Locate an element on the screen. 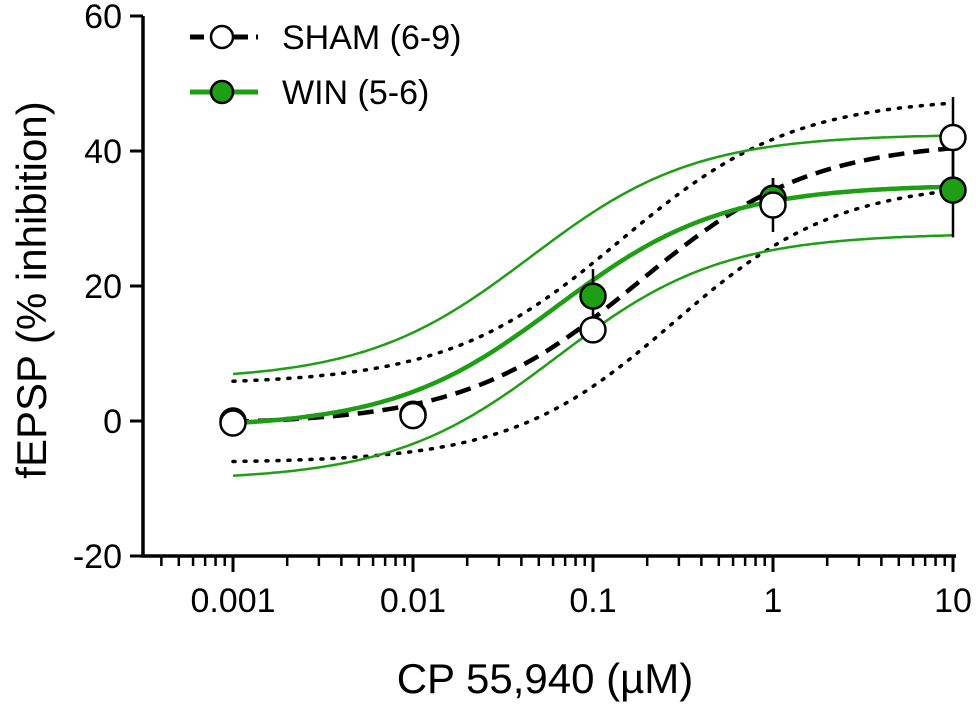 The height and width of the screenshot is (705, 976). y-axis-ticks: -20 0 20 40 60 is located at coordinates (108, 288).